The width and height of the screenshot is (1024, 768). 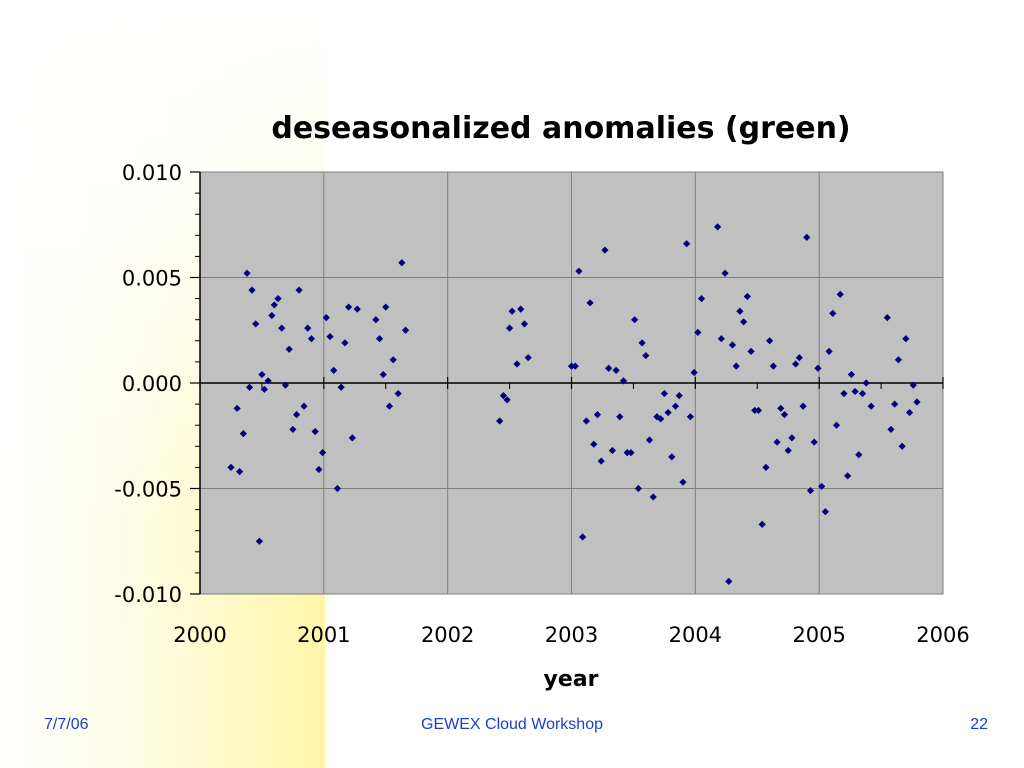 What do you see at coordinates (323, 635) in the screenshot?
I see `x-tick-label: 2001` at bounding box center [323, 635].